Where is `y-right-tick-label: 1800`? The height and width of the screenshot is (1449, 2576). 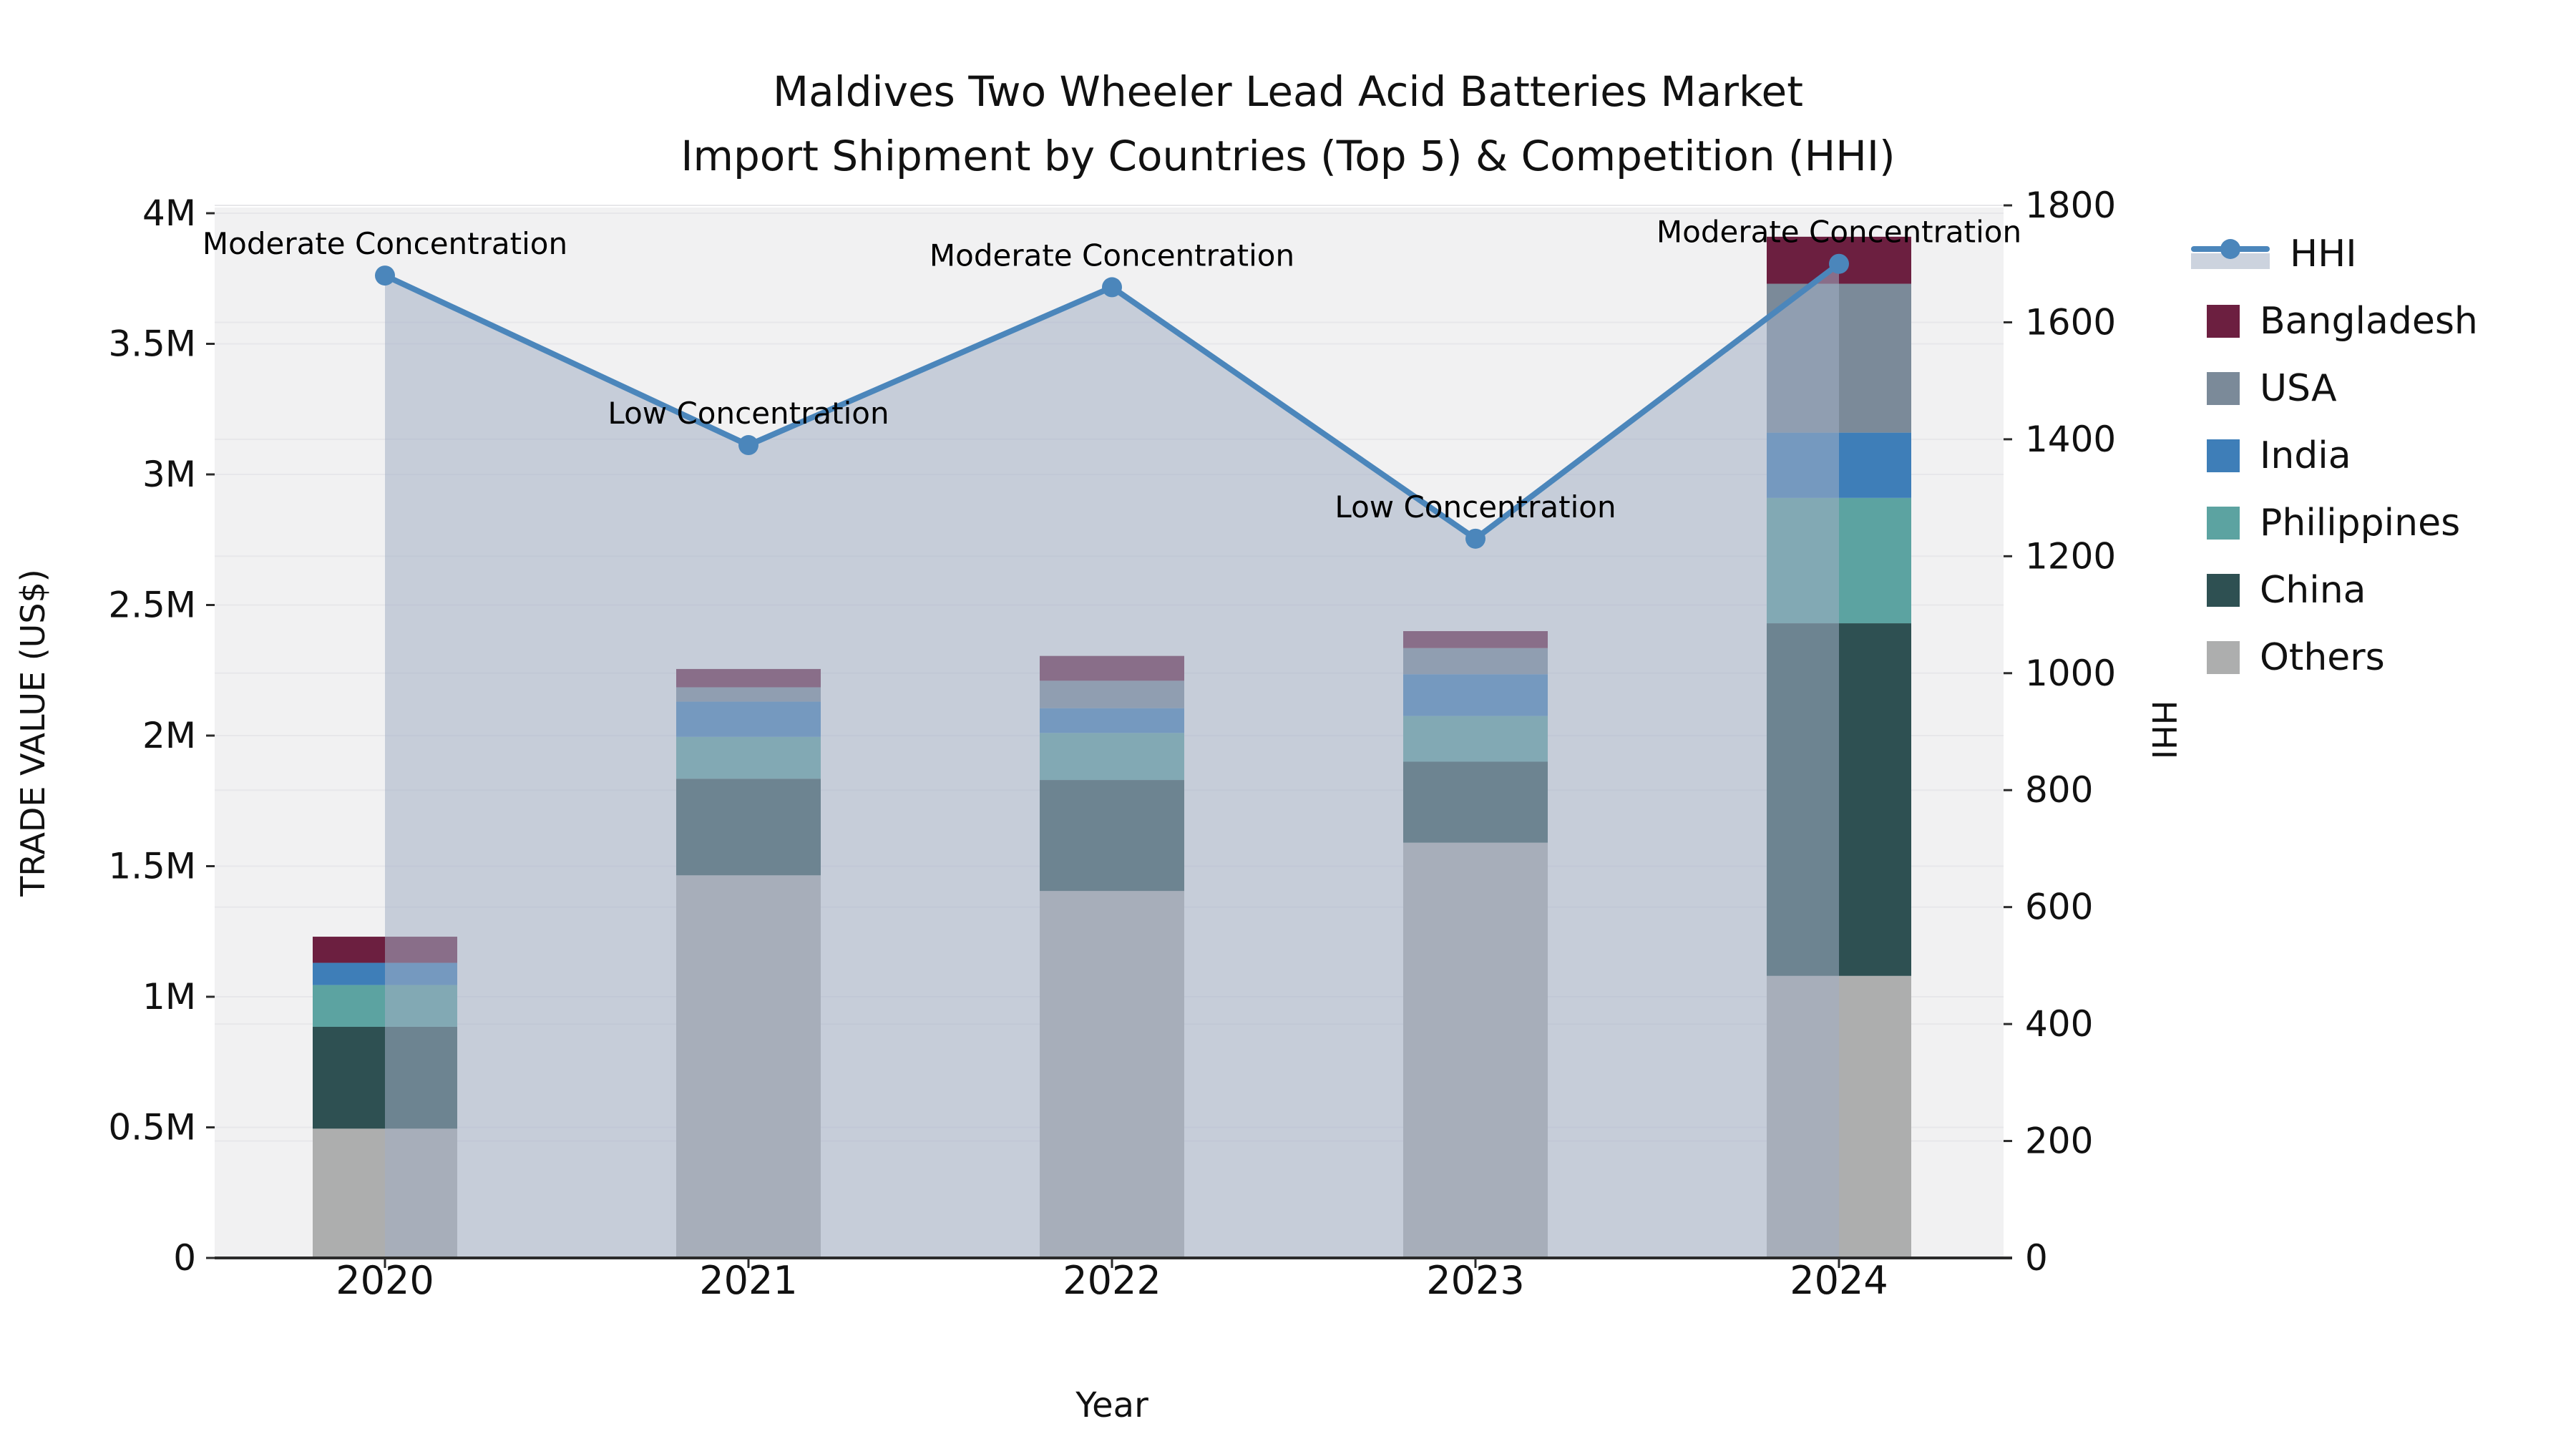
y-right-tick-label: 1800 is located at coordinates (2070, 205).